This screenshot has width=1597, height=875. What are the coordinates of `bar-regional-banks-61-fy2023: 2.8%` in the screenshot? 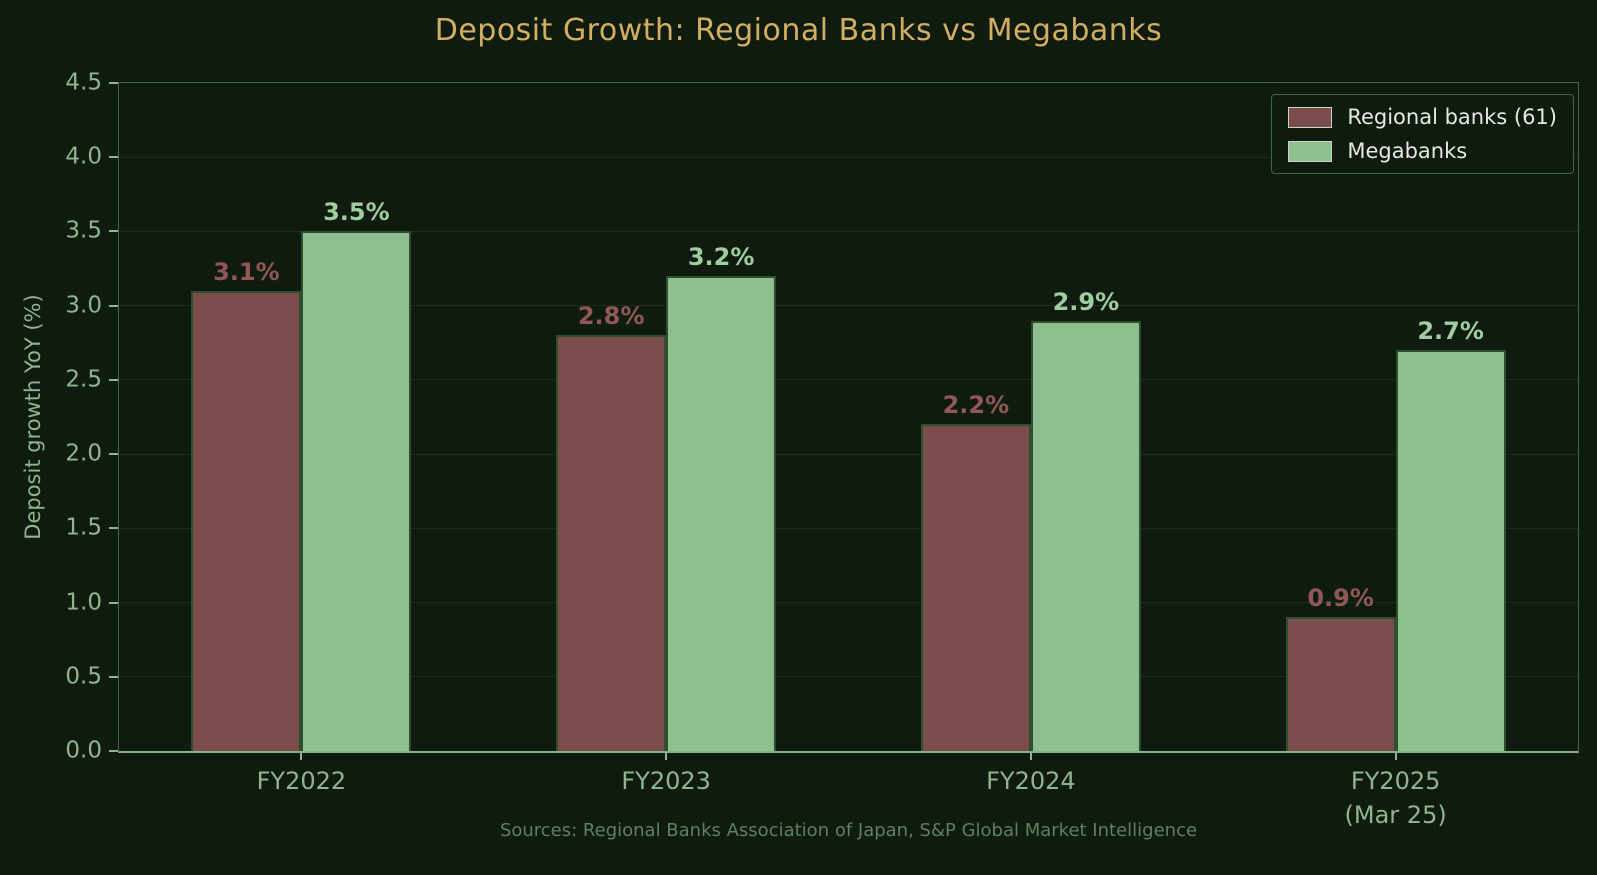 It's located at (611, 526).